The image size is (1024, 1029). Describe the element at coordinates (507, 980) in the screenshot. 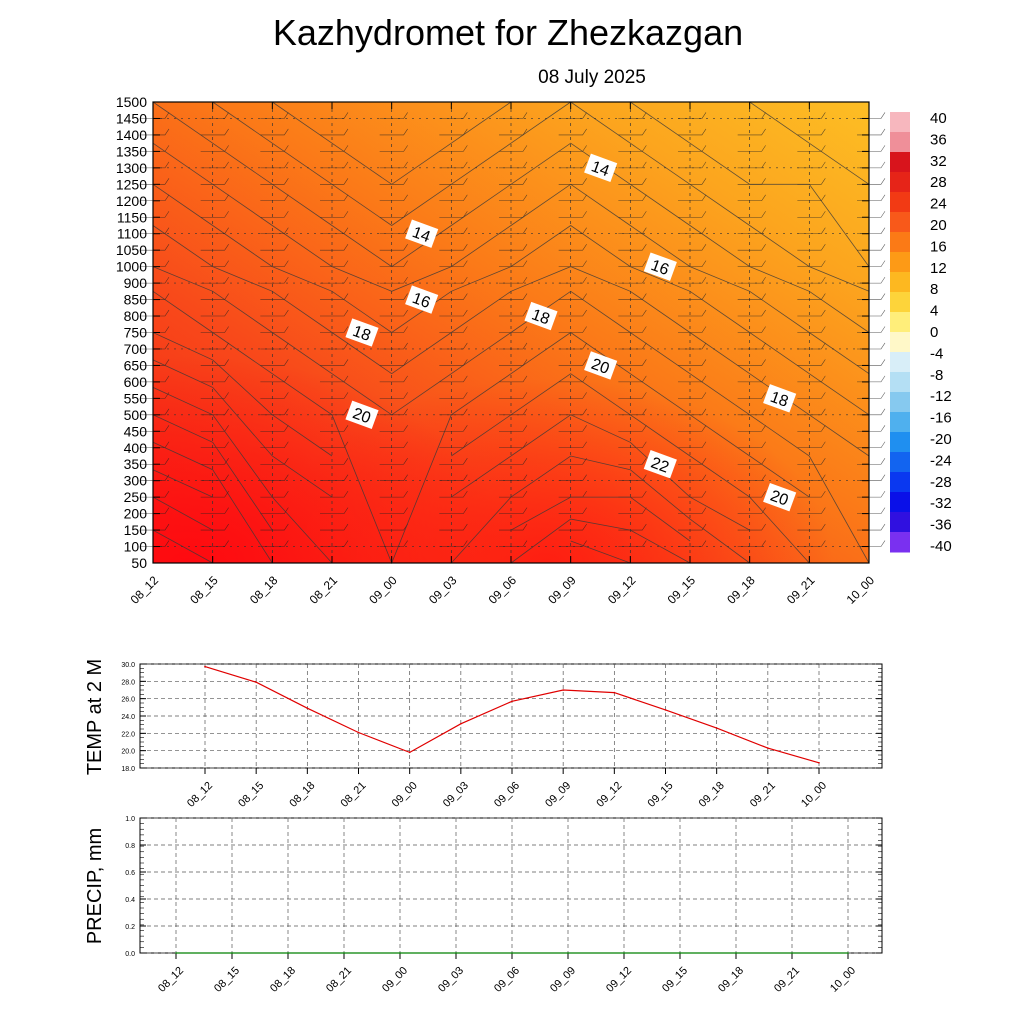

I see `precip-xtick-label: 09_06` at that location.